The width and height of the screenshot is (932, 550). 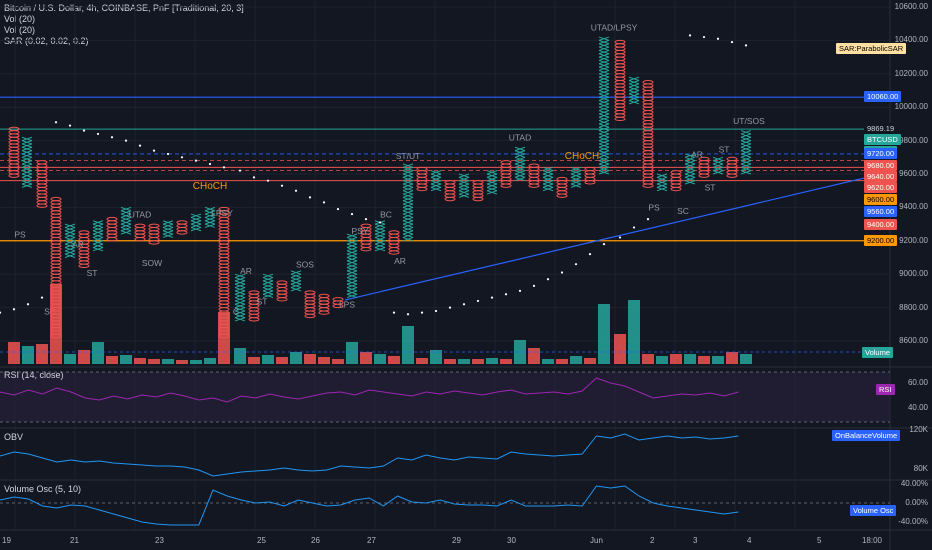 I want to click on rsi-title: RSI (14, close), so click(x=34, y=375).